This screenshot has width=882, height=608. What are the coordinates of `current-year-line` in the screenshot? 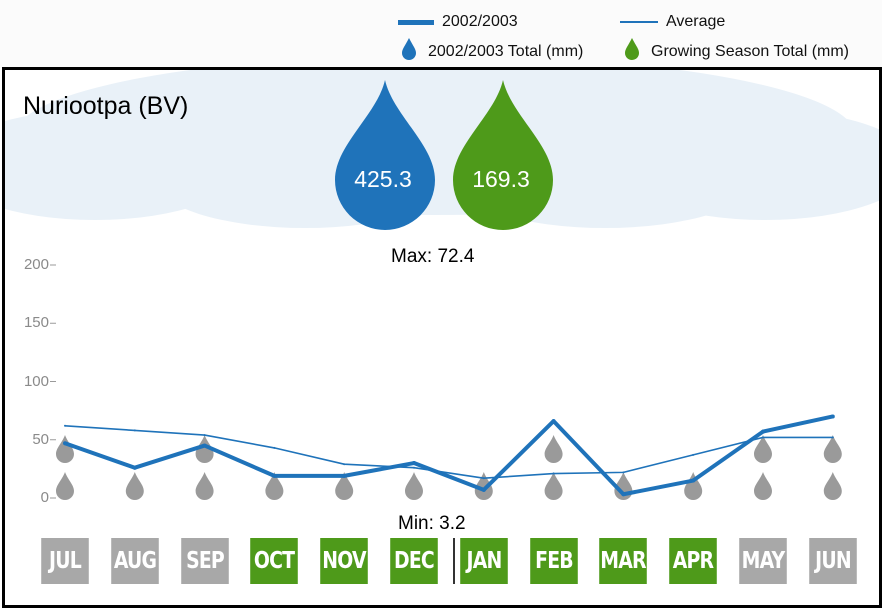 It's located at (449, 455).